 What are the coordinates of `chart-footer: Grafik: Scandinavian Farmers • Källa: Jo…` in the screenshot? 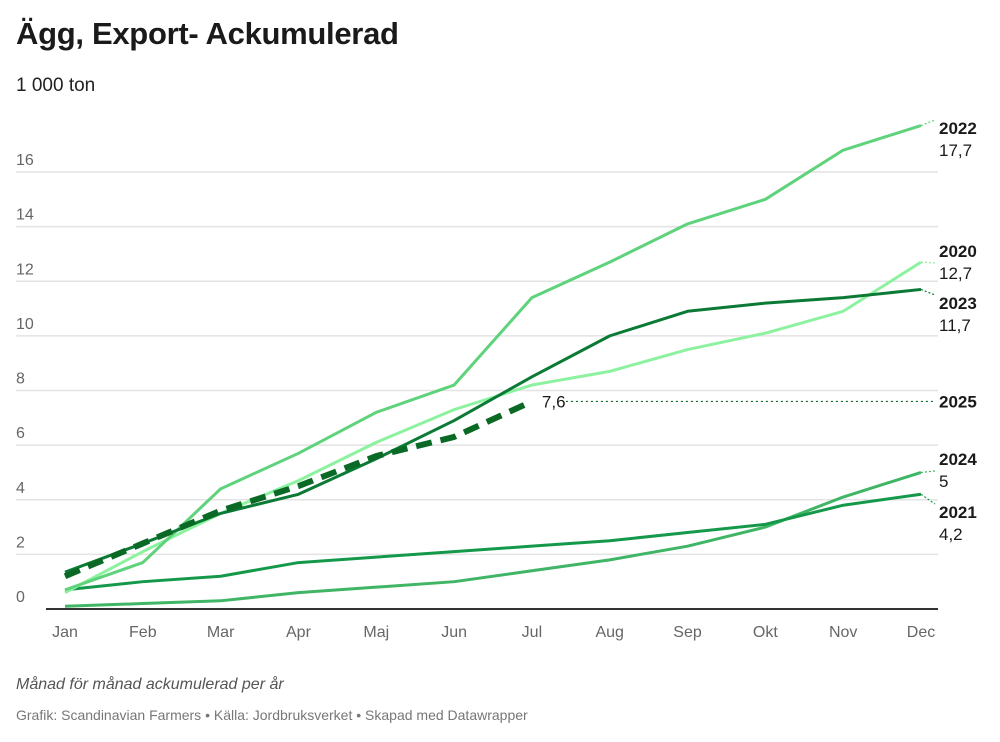 It's located at (272, 715).